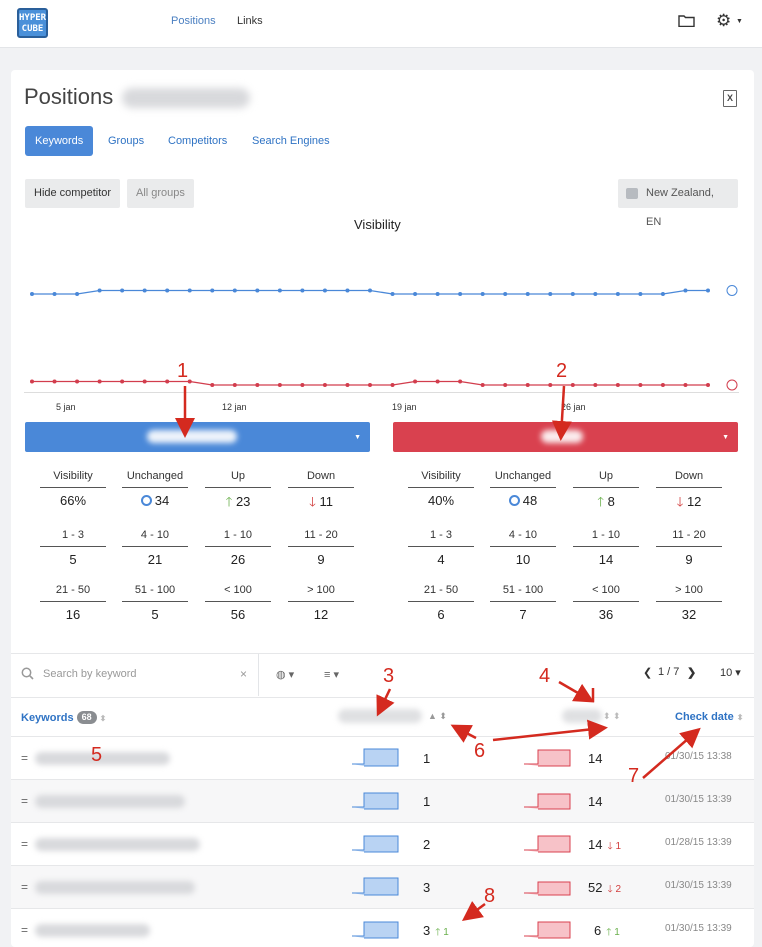 This screenshot has height=947, width=762. What do you see at coordinates (698, 799) in the screenshot?
I see `check-date: 01/30/15 13:39` at bounding box center [698, 799].